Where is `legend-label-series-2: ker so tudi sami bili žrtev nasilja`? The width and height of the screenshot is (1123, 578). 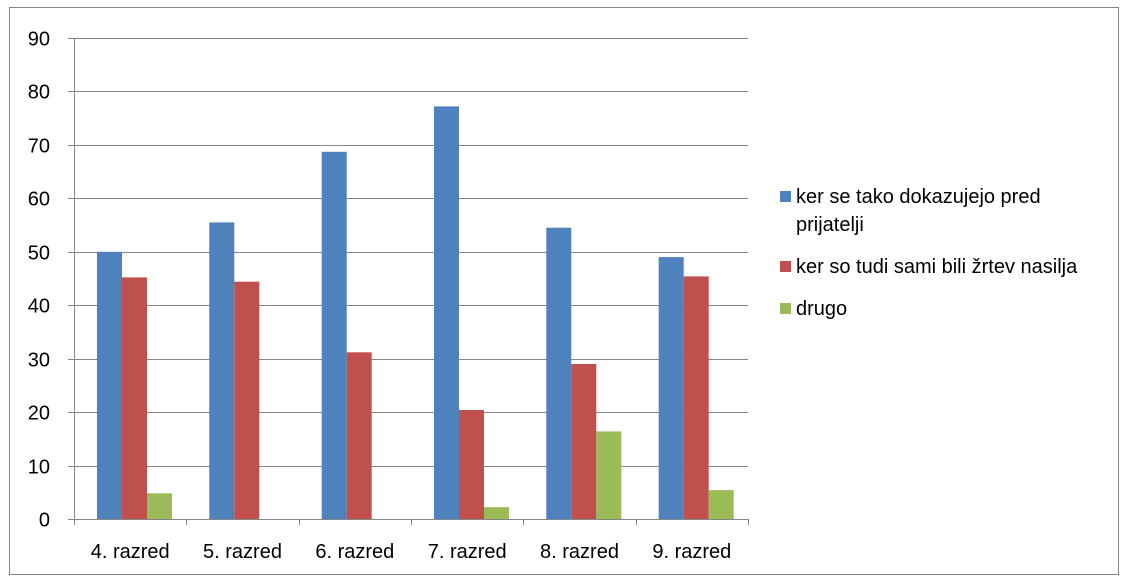 legend-label-series-2: ker so tudi sami bili žrtev nasilja is located at coordinates (936, 267).